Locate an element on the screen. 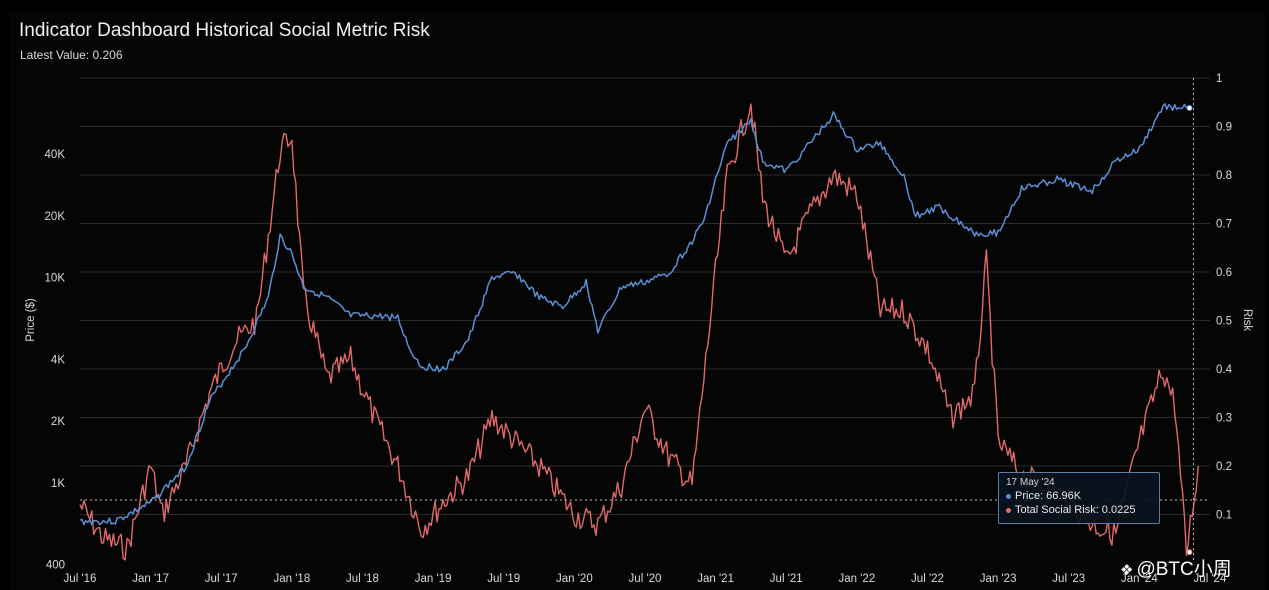  left-tick-label: 40K is located at coordinates (55, 155).